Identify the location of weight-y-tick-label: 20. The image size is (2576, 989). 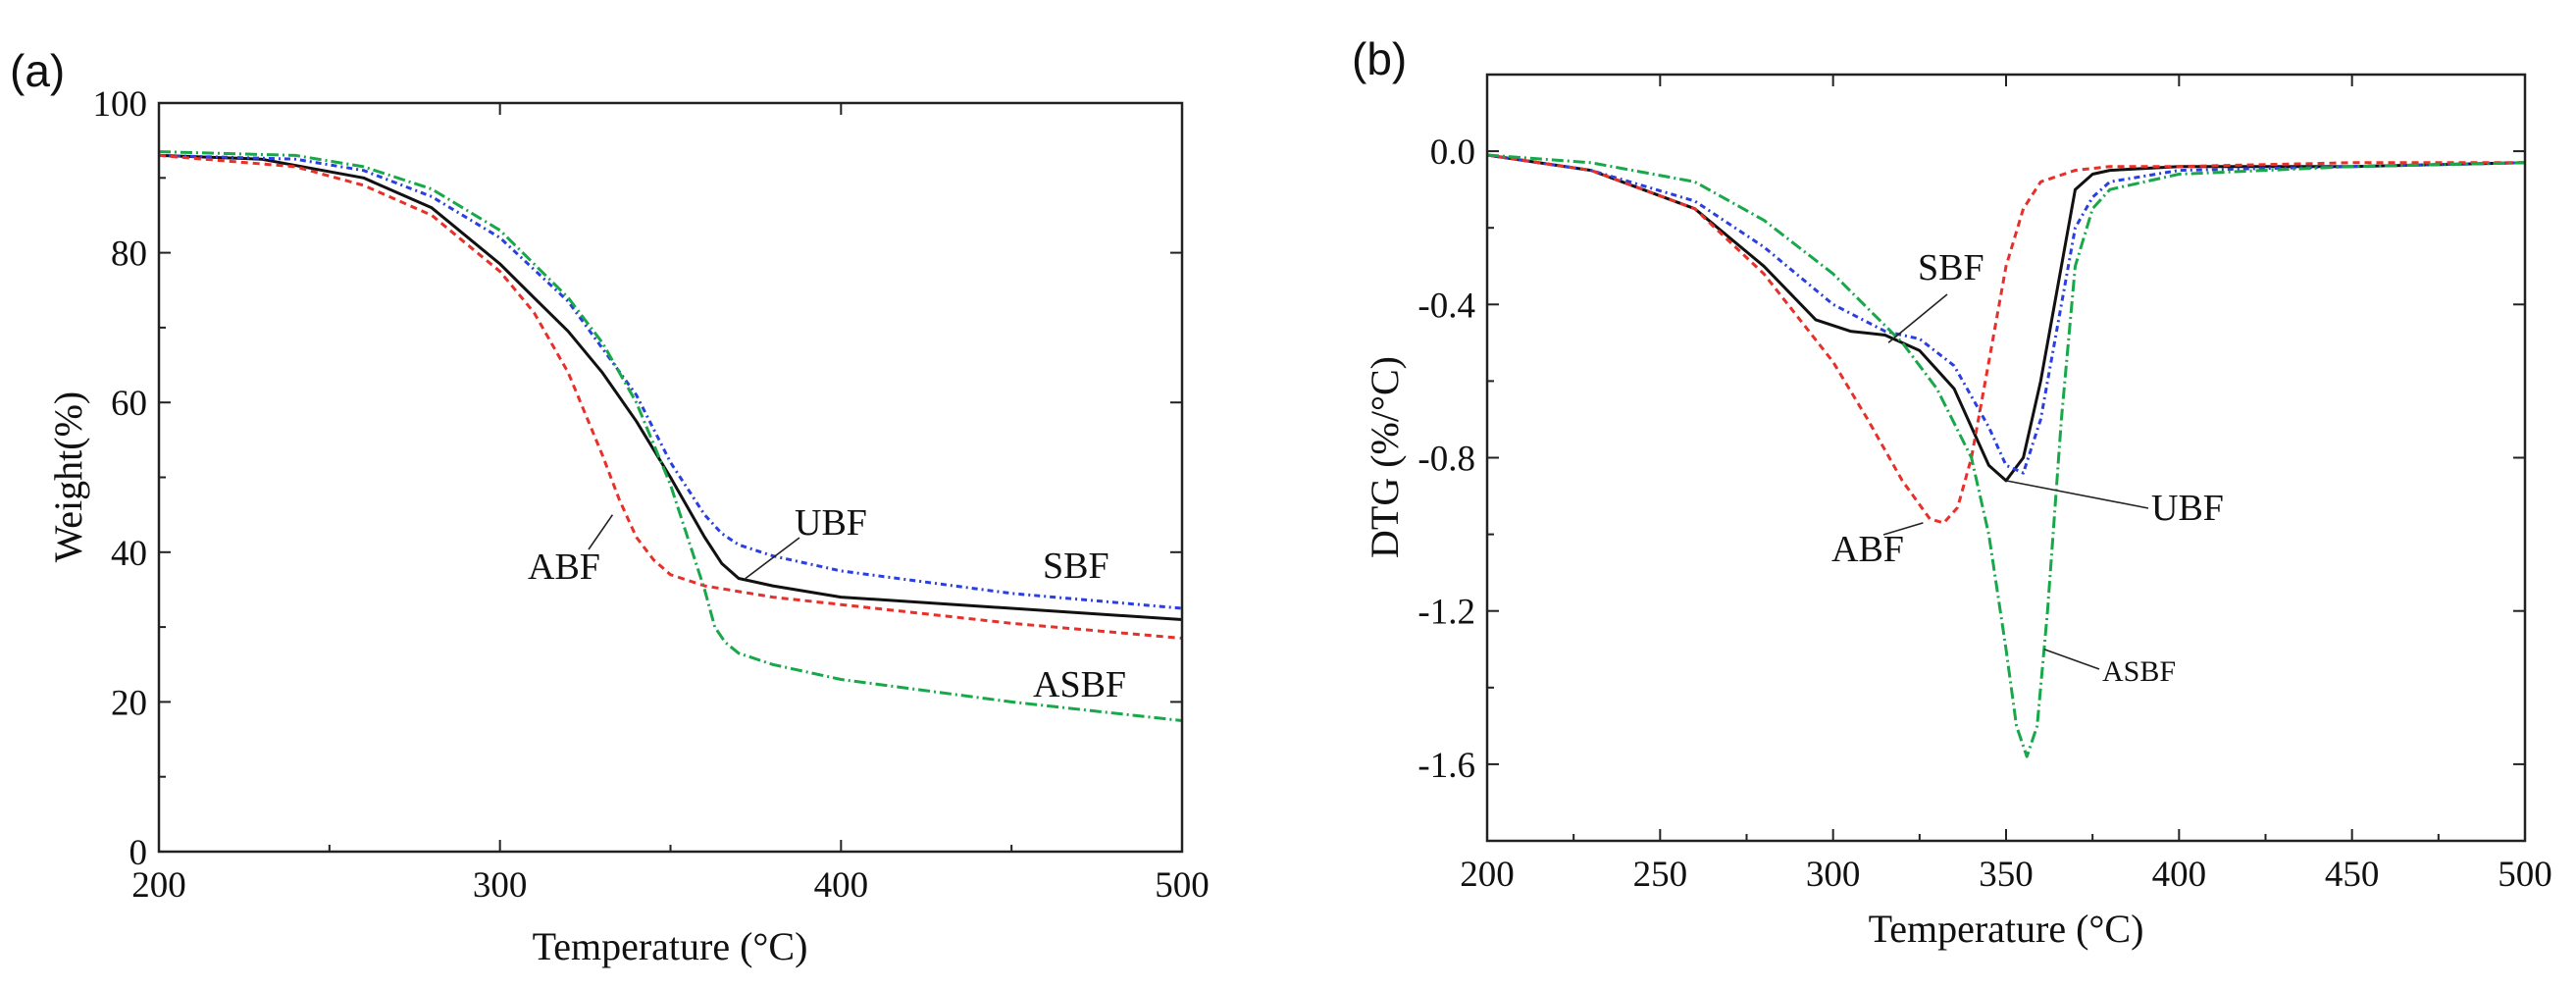
(129, 703).